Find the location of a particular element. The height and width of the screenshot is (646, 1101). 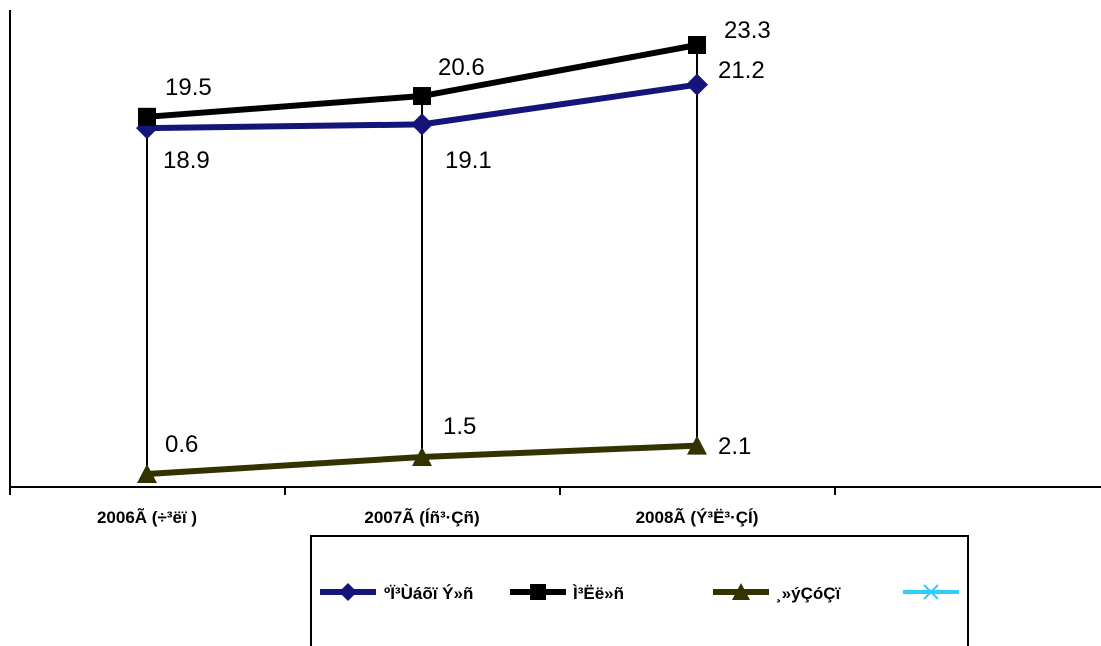

data-label: 18.9 is located at coordinates (186, 160).